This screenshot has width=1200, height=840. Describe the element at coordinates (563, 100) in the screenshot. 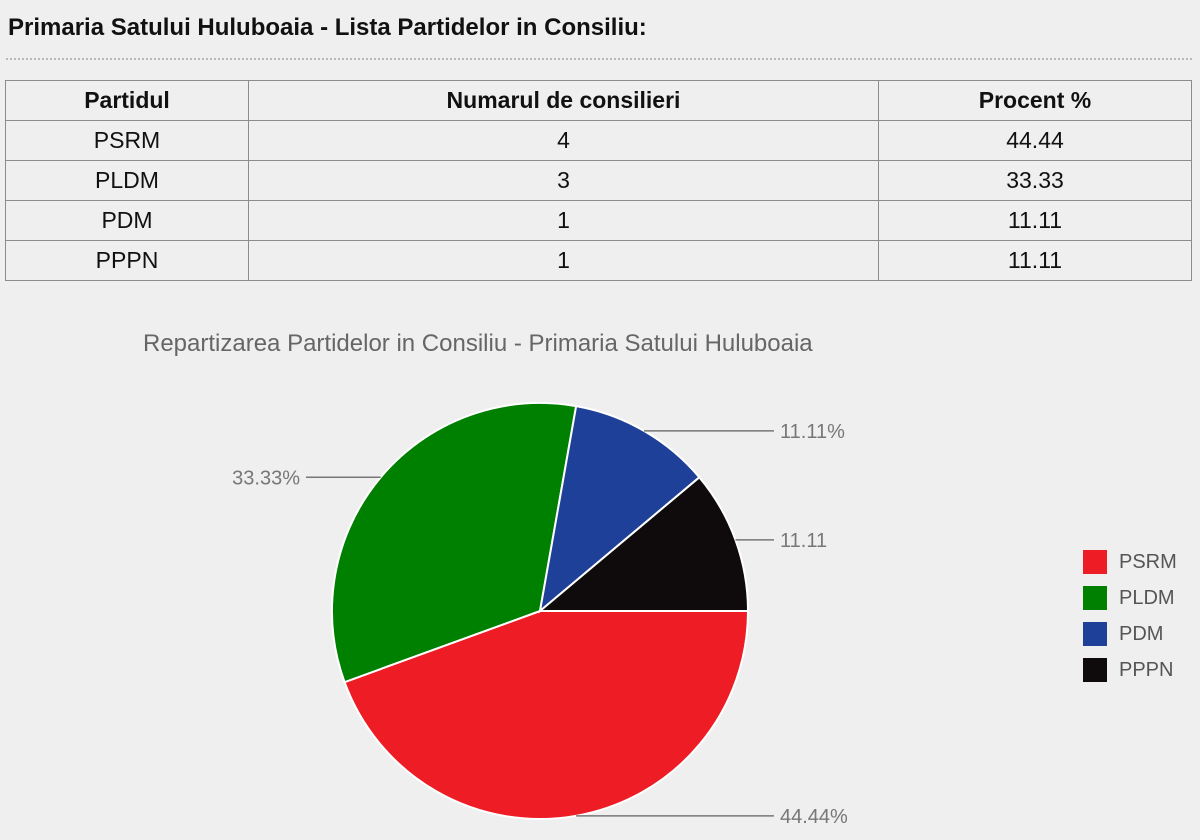

I see `header-councilors: Numarul de consilieri` at that location.